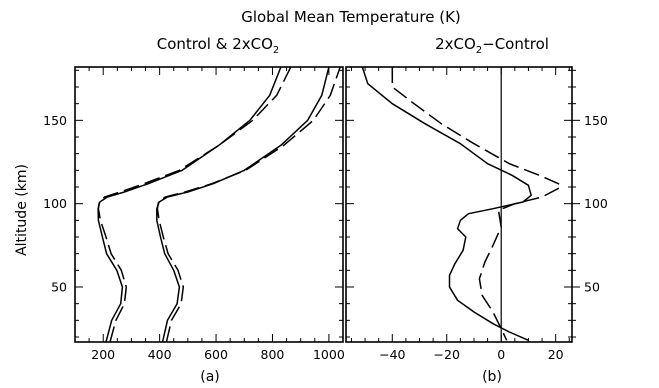  I want to click on panel-a-title: Control & 2xCO2, so click(218, 45).